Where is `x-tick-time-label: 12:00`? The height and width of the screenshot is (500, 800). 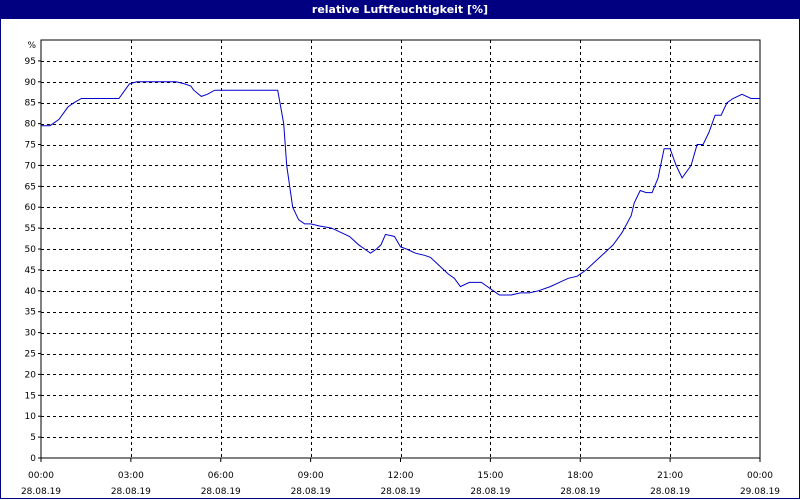 x-tick-time-label: 12:00 is located at coordinates (401, 476).